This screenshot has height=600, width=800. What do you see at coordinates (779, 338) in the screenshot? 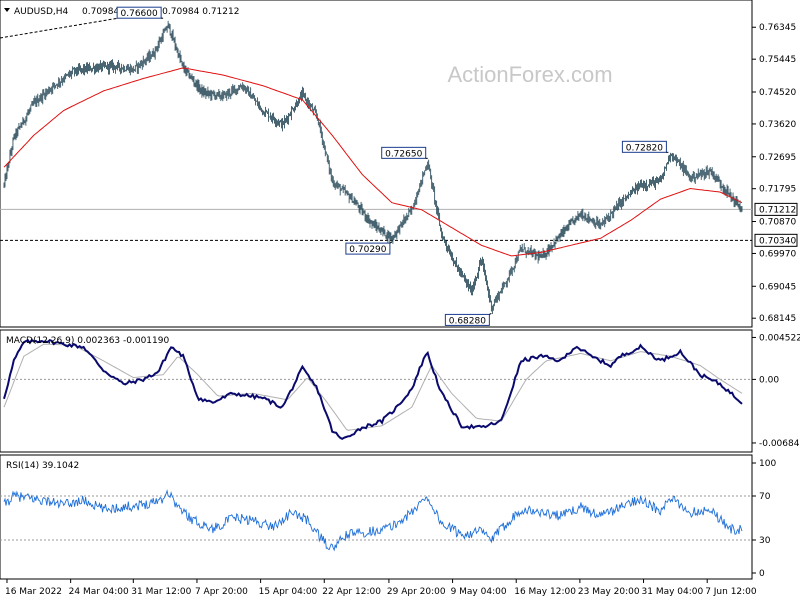
I see `macd-y-tick-label: 0.004522` at bounding box center [779, 338].